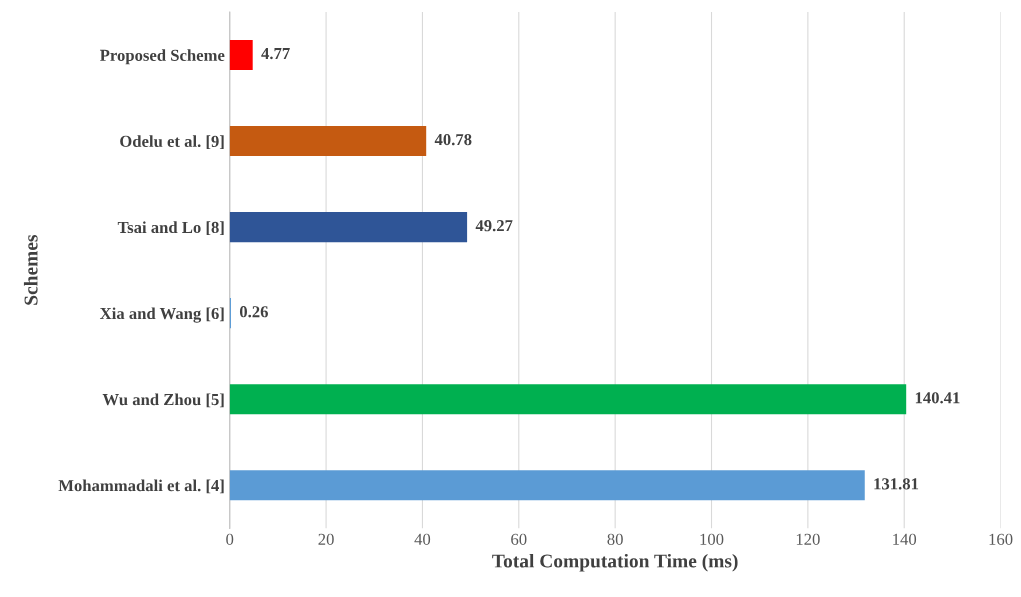 Image resolution: width=1021 pixels, height=597 pixels. I want to click on x-tick-label: 140, so click(905, 539).